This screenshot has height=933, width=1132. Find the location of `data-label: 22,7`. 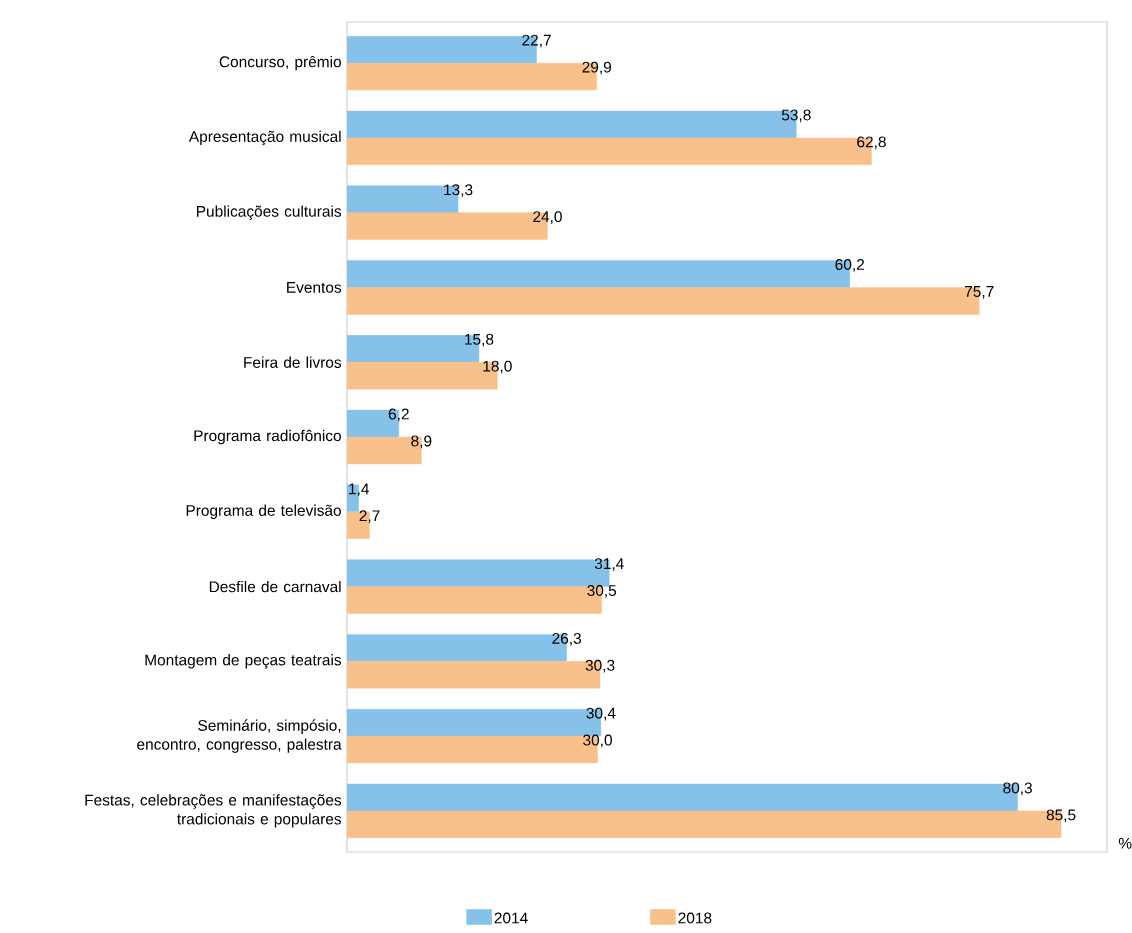

data-label: 22,7 is located at coordinates (536, 41).